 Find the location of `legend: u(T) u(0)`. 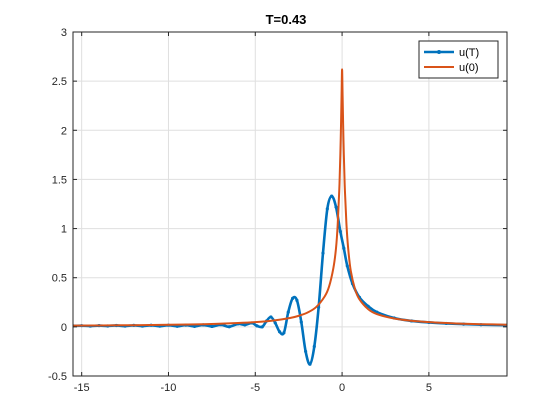

legend: u(T) u(0) is located at coordinates (458, 59).